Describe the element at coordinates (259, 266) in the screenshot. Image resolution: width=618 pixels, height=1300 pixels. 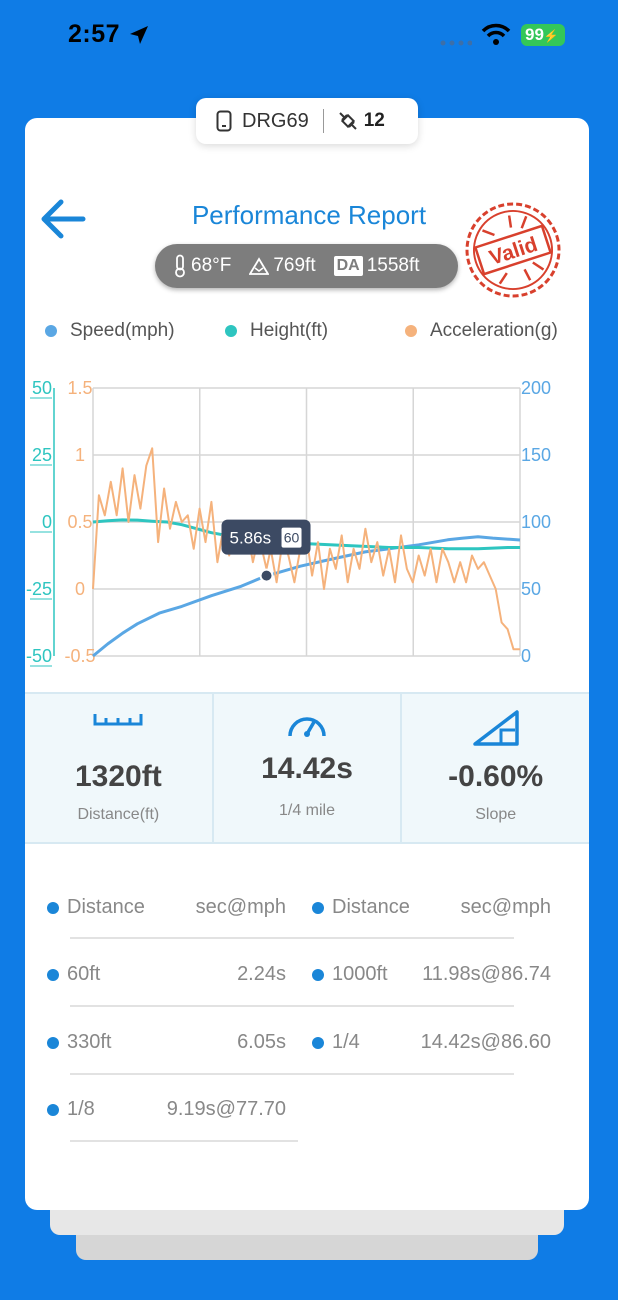
I see `mountain-icon` at that location.